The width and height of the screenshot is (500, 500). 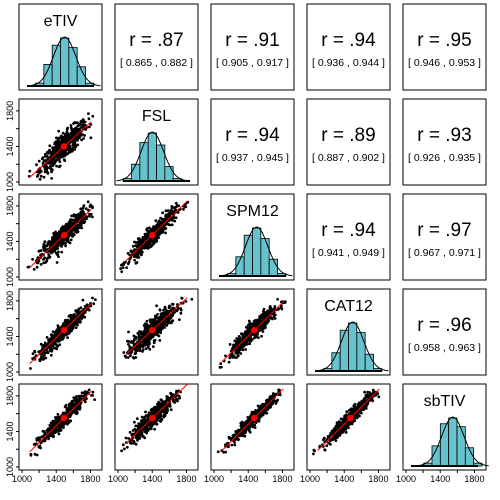 What do you see at coordinates (444, 332) in the screenshot?
I see `panel-frame` at bounding box center [444, 332].